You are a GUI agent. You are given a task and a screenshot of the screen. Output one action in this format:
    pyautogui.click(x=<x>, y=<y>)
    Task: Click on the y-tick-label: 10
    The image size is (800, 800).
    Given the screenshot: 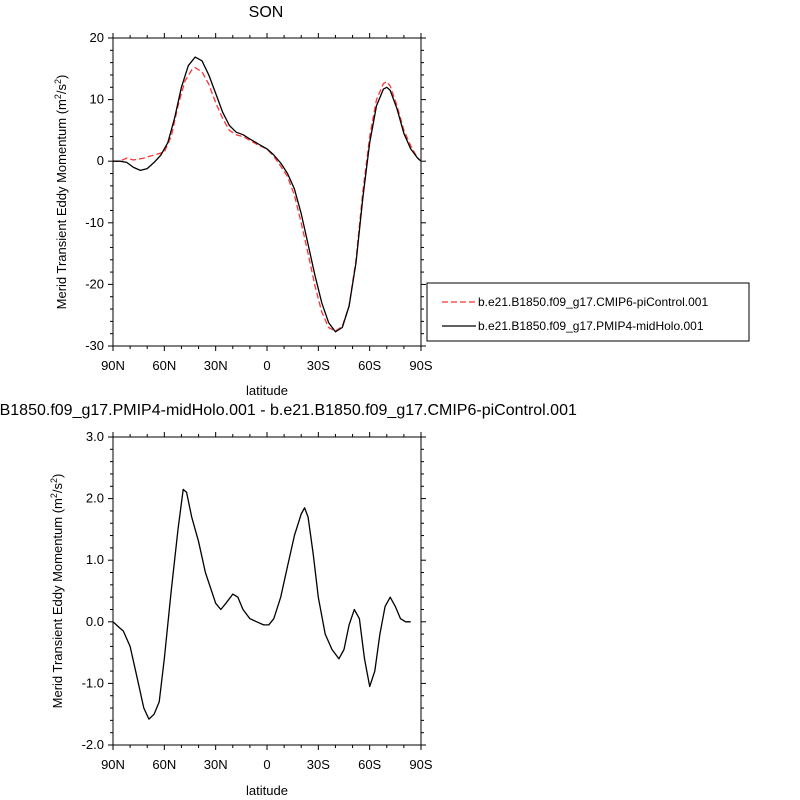 What is the action you would take?
    pyautogui.click(x=97, y=99)
    